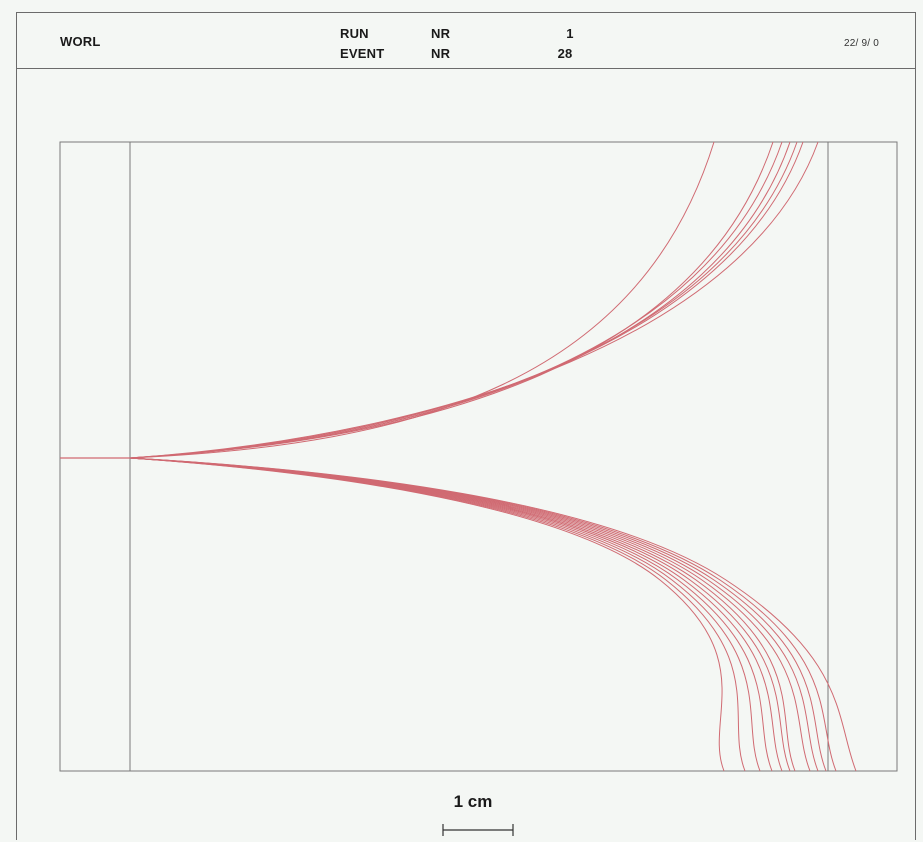 The image size is (923, 842). I want to click on run-nr-label: NR, so click(441, 33).